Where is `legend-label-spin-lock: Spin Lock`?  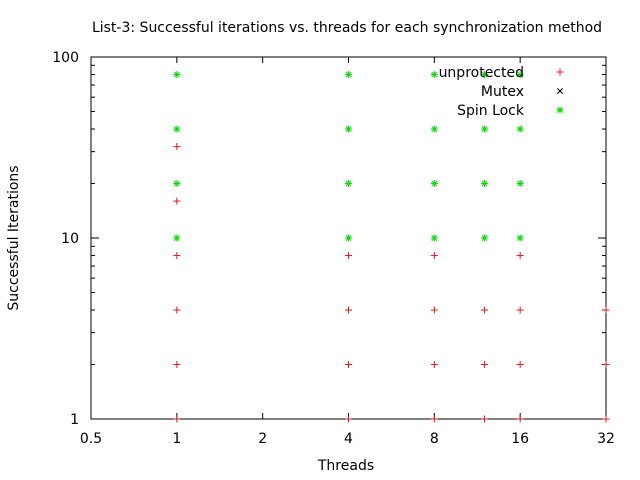 legend-label-spin-lock: Spin Lock is located at coordinates (491, 111).